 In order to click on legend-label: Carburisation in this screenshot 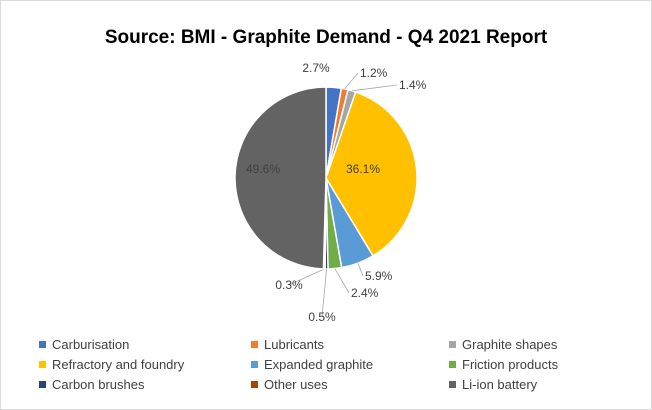, I will do `click(91, 344)`.